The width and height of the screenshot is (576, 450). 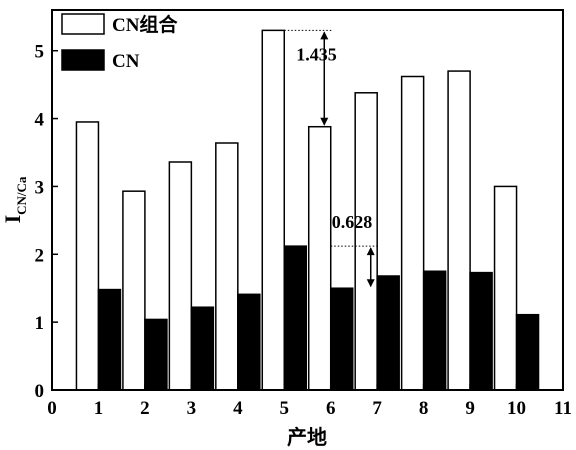 I want to click on y-tick-label-4: 4, so click(x=40, y=120).